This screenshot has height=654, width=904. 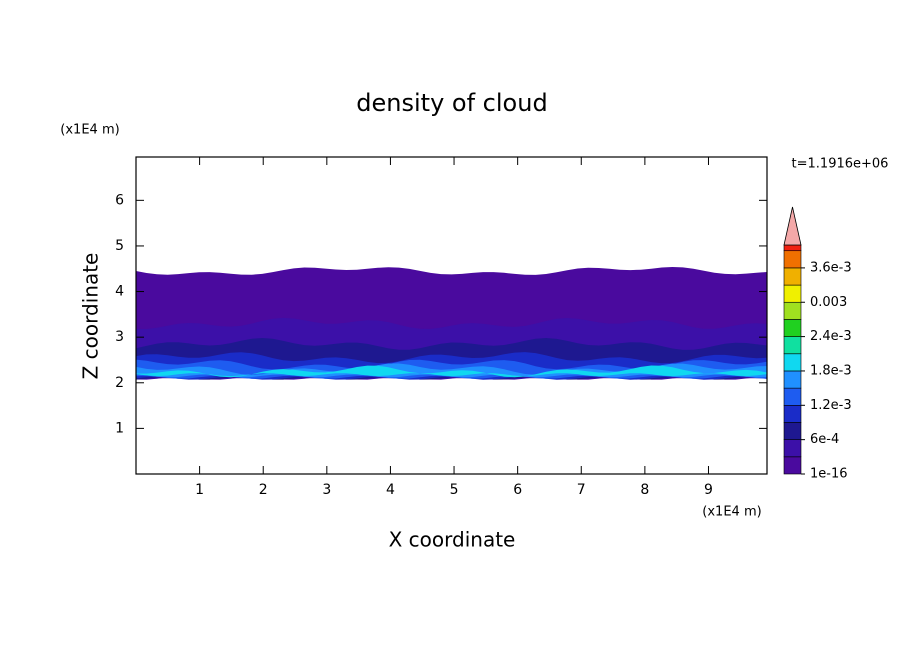 I want to click on x-tick-label: 2, so click(x=263, y=490).